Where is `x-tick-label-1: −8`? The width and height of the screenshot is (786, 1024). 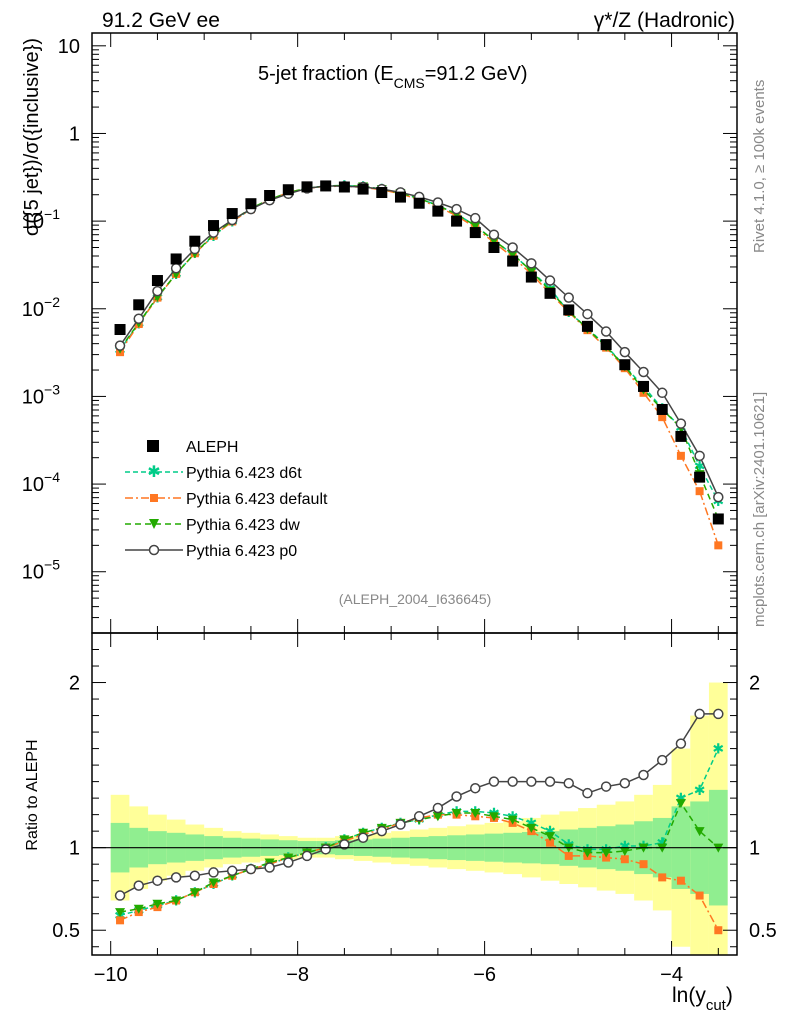 x-tick-label-1: −8 is located at coordinates (297, 975).